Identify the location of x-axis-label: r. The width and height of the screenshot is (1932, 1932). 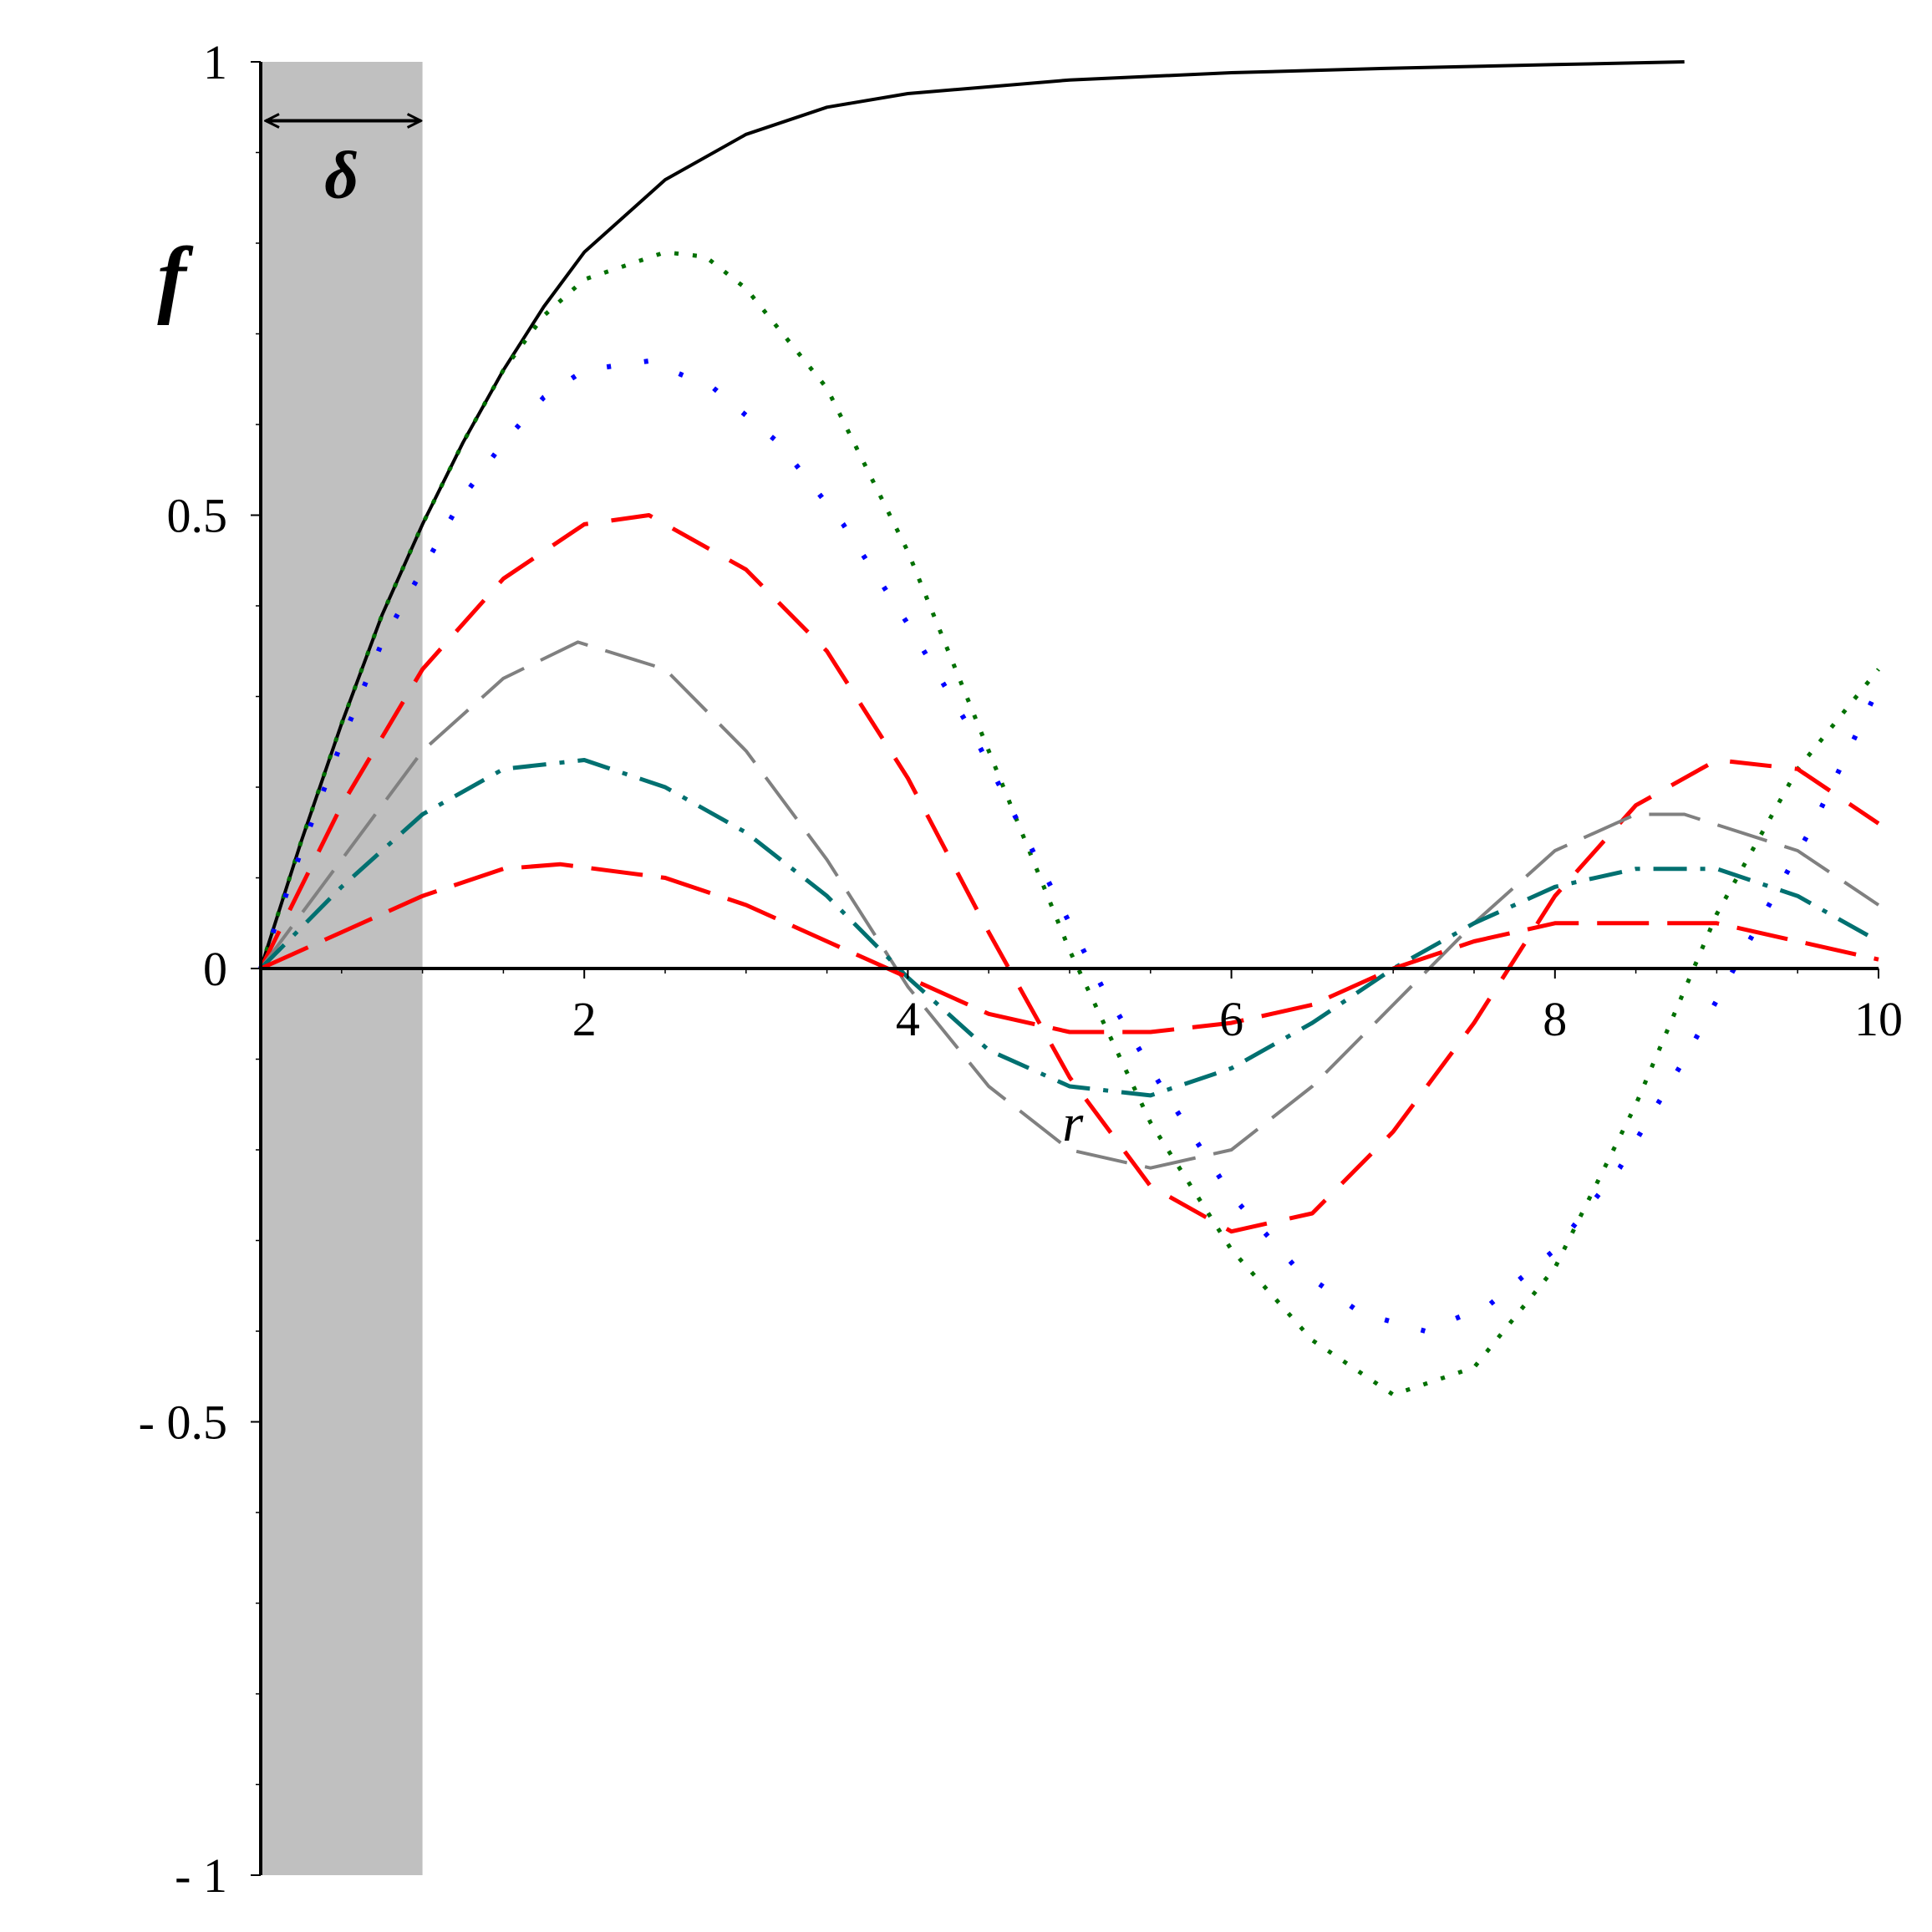
(1073, 1122).